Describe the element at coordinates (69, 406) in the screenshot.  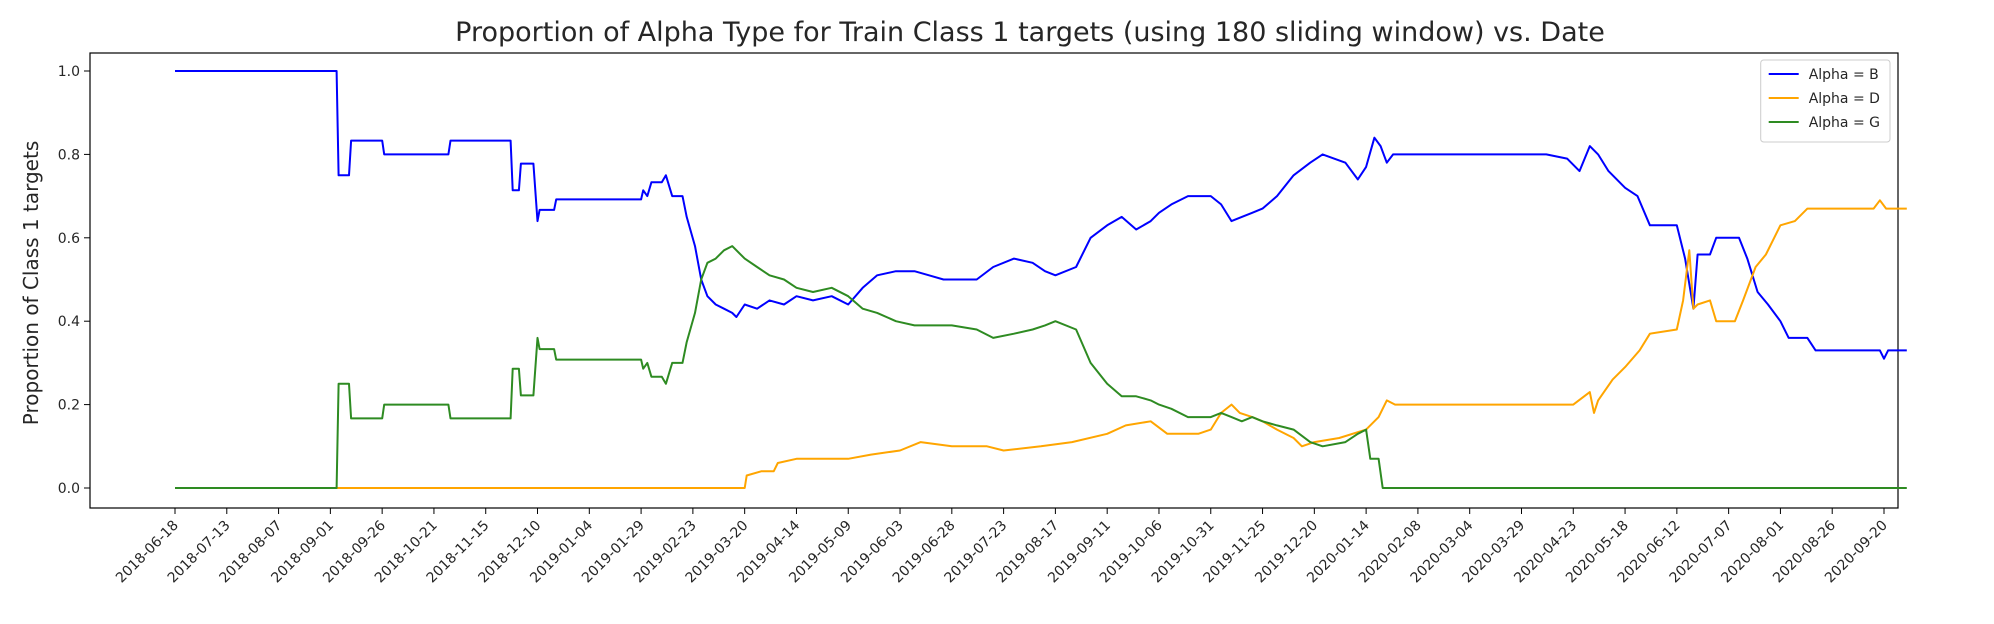
I see `y-tick-label: 0.2` at that location.